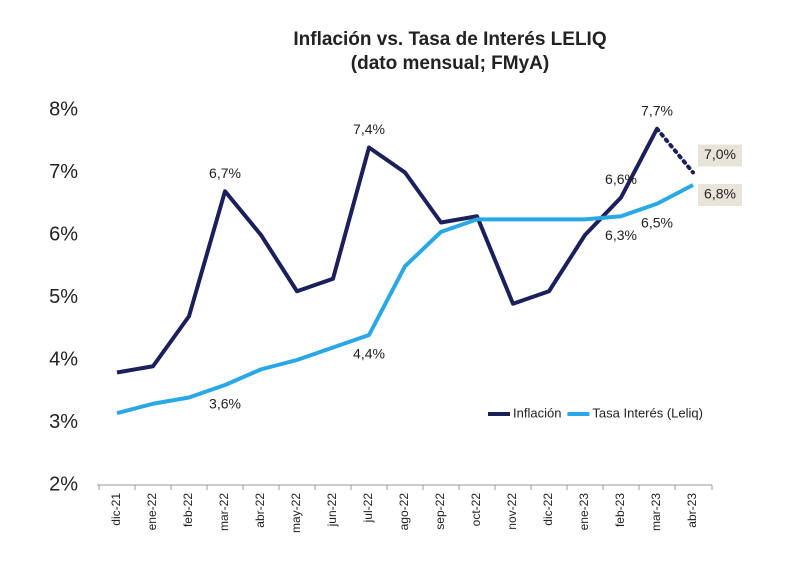 The height and width of the screenshot is (574, 800). What do you see at coordinates (537, 412) in the screenshot?
I see `legend-label: Inflación` at bounding box center [537, 412].